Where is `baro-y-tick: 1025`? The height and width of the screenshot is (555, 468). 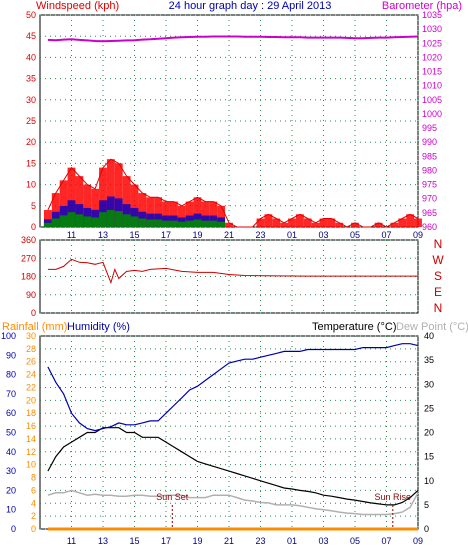
baro-y-tick: 1025 is located at coordinates (432, 43).